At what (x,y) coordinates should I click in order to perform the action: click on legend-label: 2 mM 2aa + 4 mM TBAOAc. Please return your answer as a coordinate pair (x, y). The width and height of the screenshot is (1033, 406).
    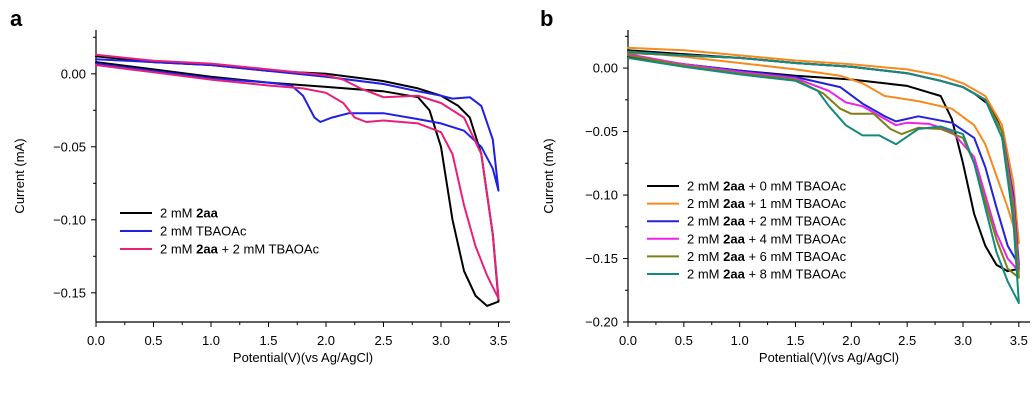
    Looking at the image, I should click on (767, 238).